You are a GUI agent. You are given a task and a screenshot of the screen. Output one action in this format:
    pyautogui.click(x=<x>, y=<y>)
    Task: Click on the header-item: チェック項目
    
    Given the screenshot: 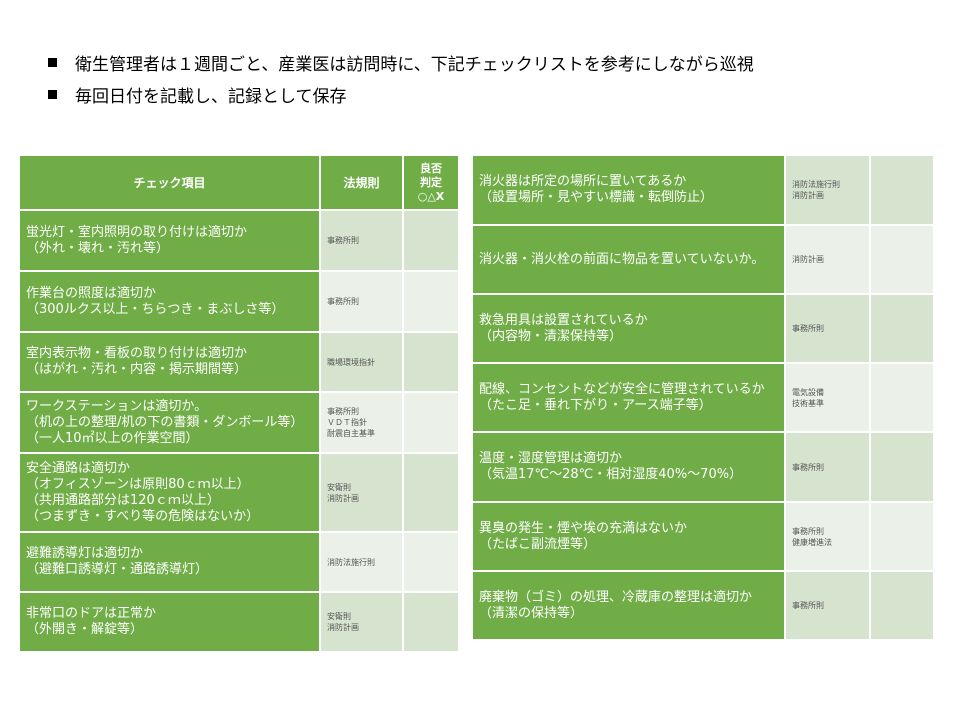 What is the action you would take?
    pyautogui.click(x=169, y=182)
    